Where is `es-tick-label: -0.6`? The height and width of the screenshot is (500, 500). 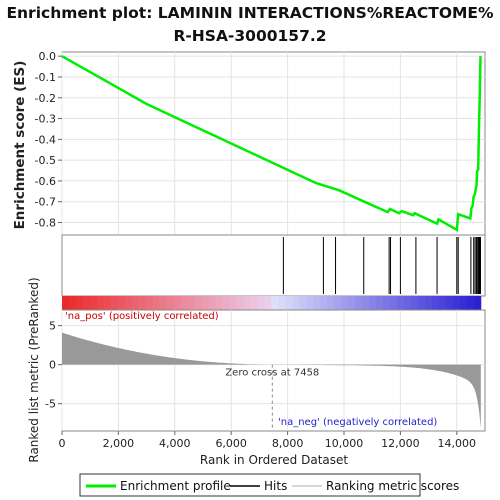
es-tick-label: -0.6 is located at coordinates (45, 181).